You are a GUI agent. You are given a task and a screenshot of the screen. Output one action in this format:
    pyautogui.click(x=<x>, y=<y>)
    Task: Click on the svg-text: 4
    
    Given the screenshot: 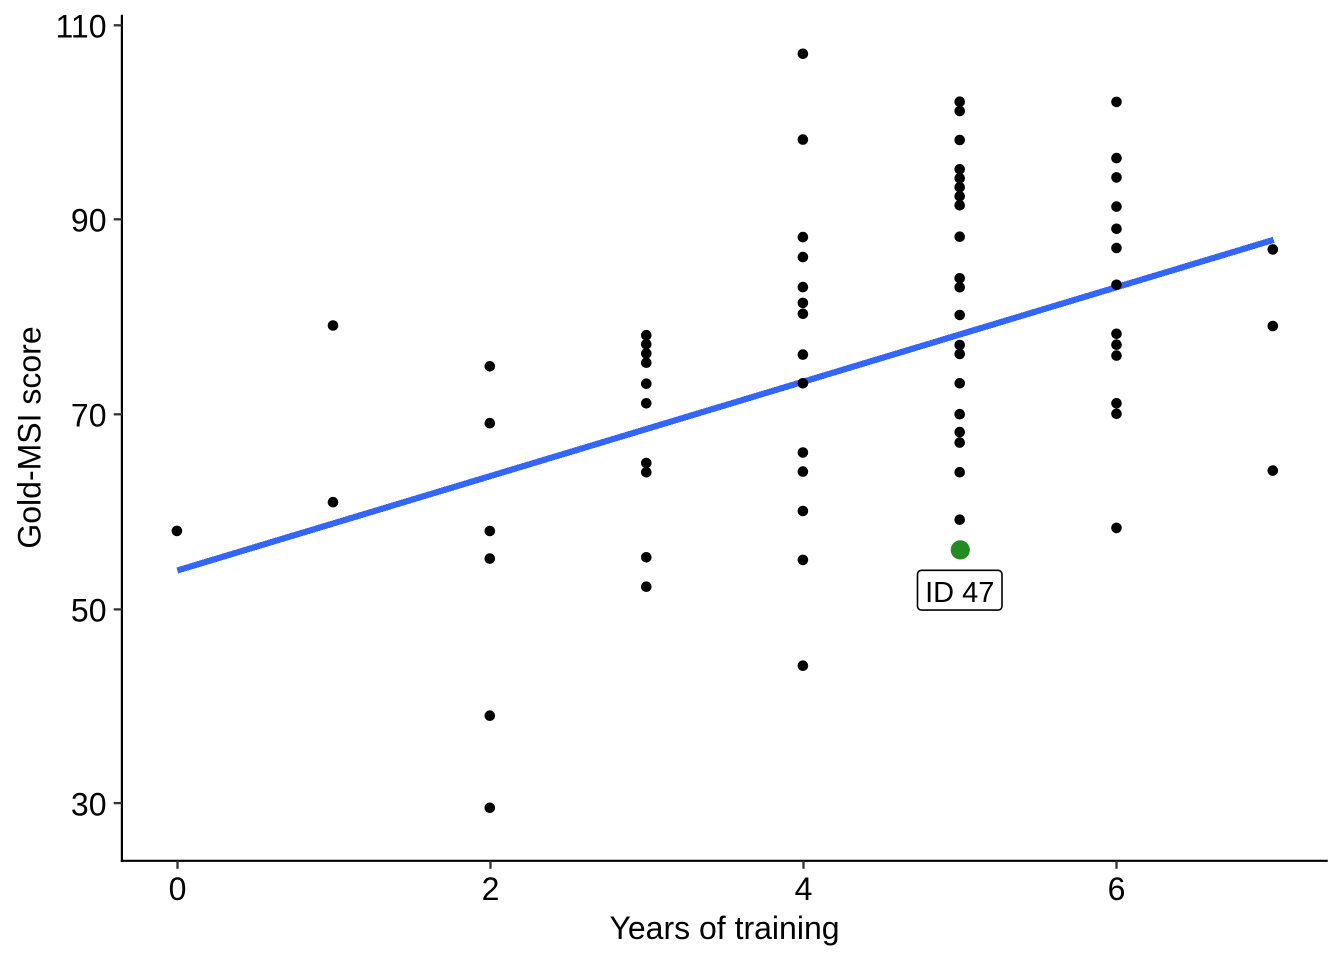 What is the action you would take?
    pyautogui.click(x=804, y=889)
    